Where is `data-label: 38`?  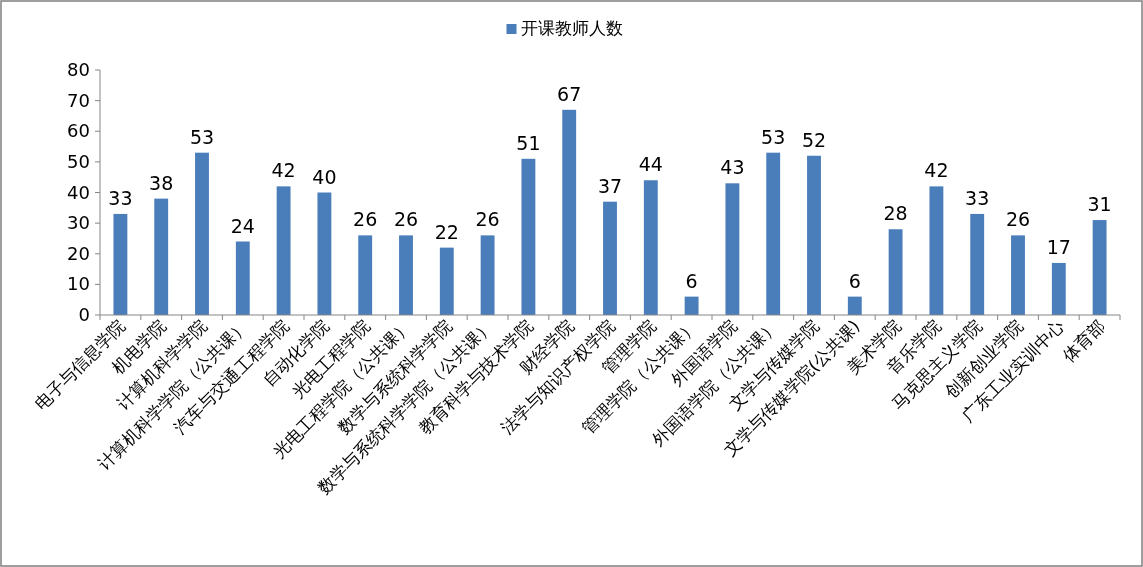
data-label: 38 is located at coordinates (161, 182).